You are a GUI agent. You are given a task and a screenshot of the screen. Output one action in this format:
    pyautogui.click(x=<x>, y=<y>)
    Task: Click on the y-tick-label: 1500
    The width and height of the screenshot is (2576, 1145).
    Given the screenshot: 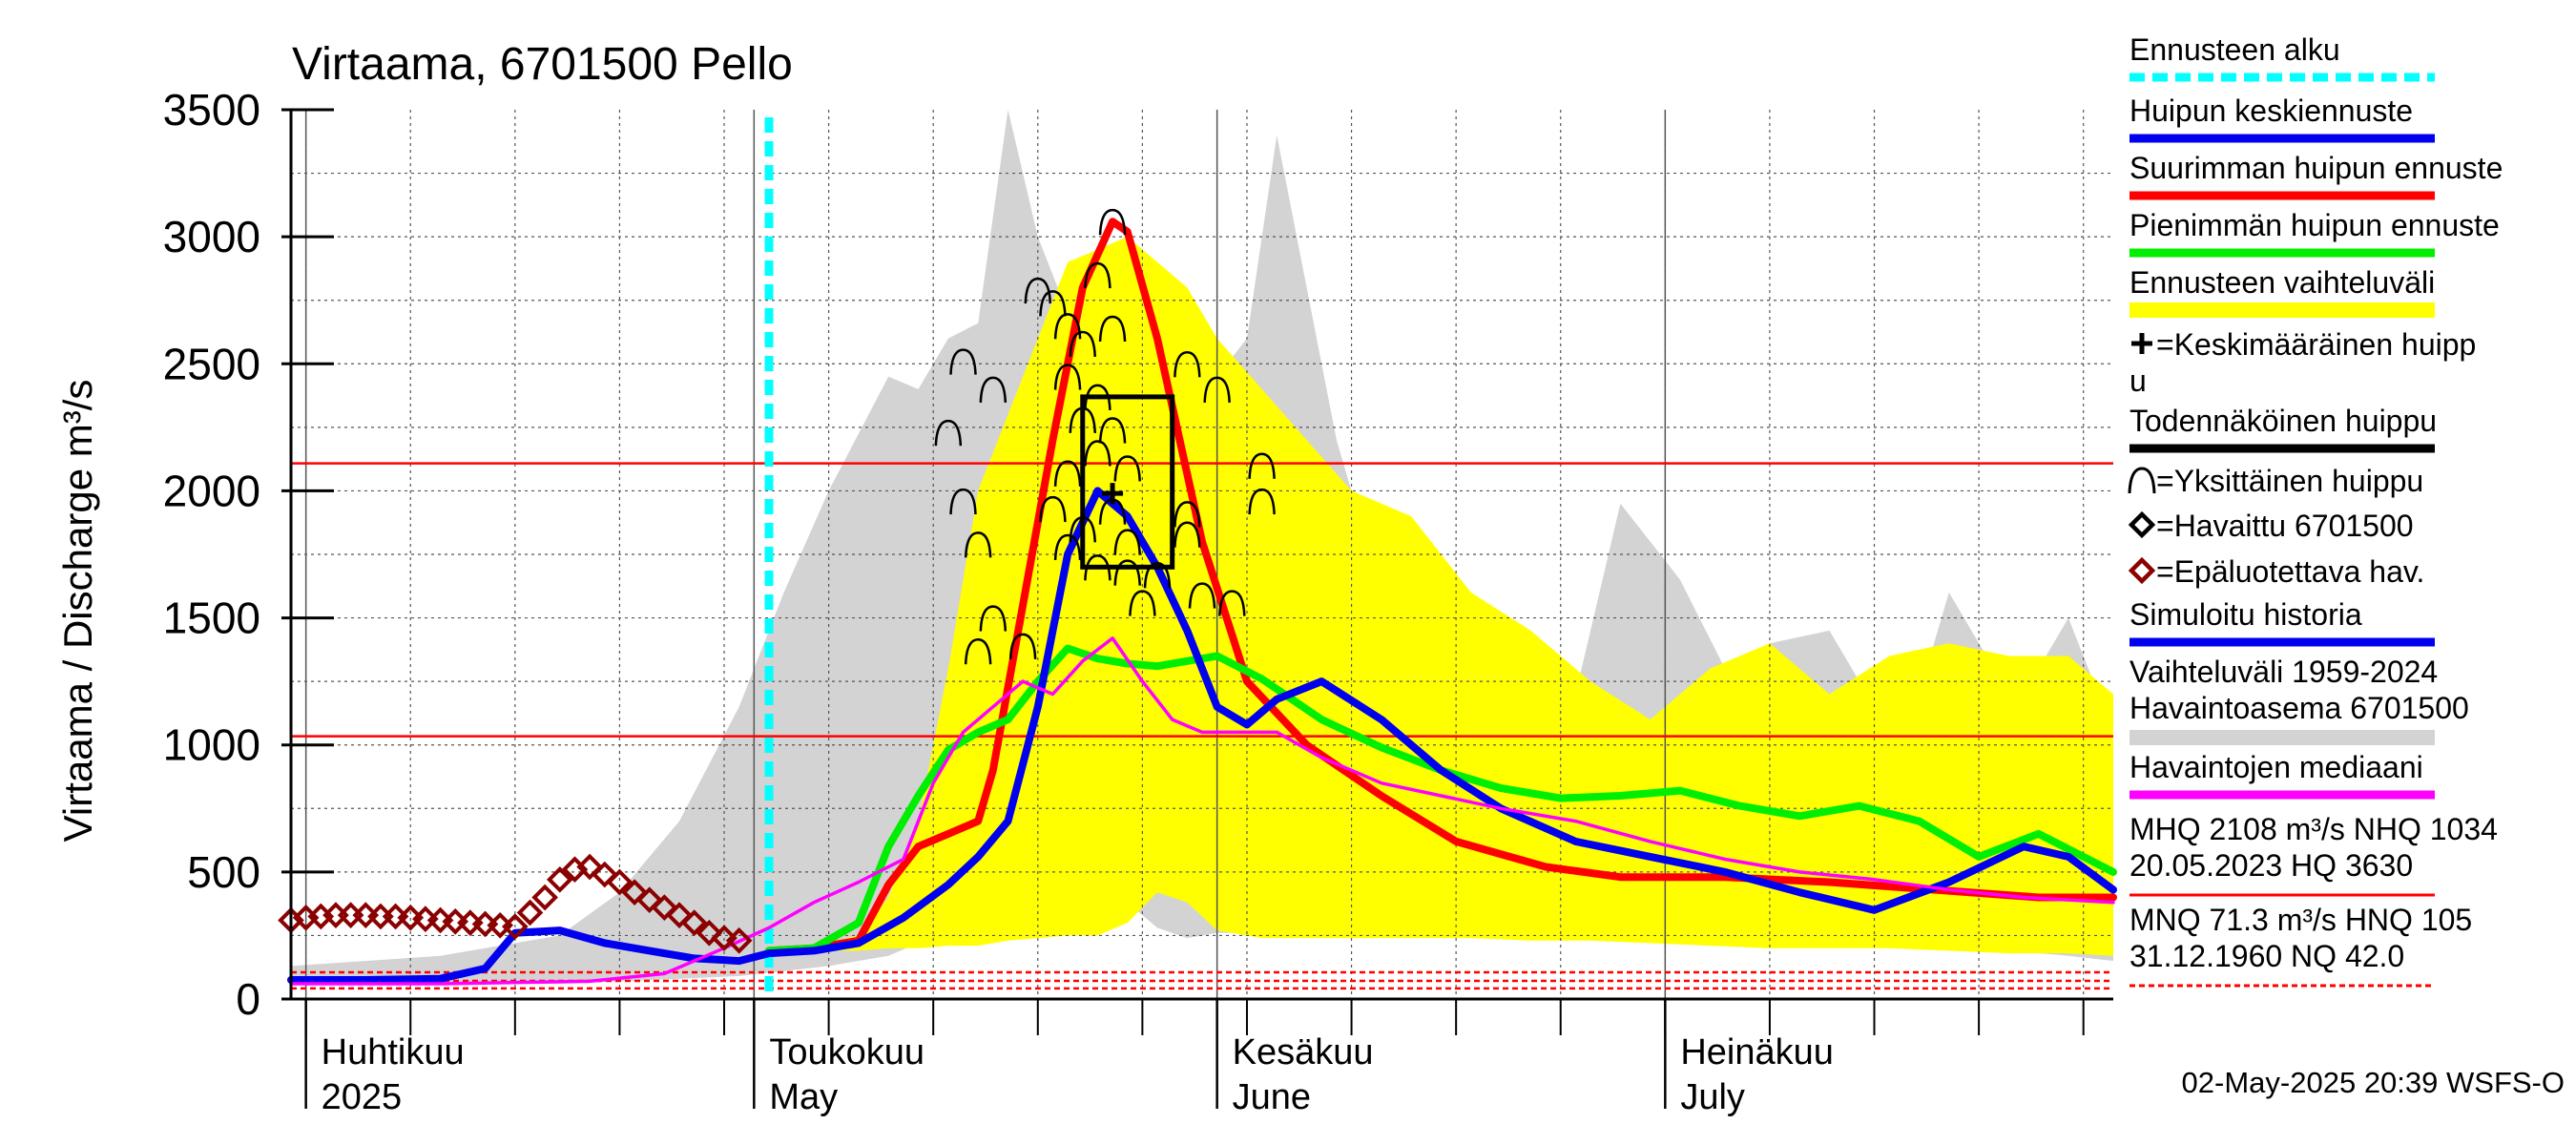 What is the action you would take?
    pyautogui.click(x=211, y=618)
    